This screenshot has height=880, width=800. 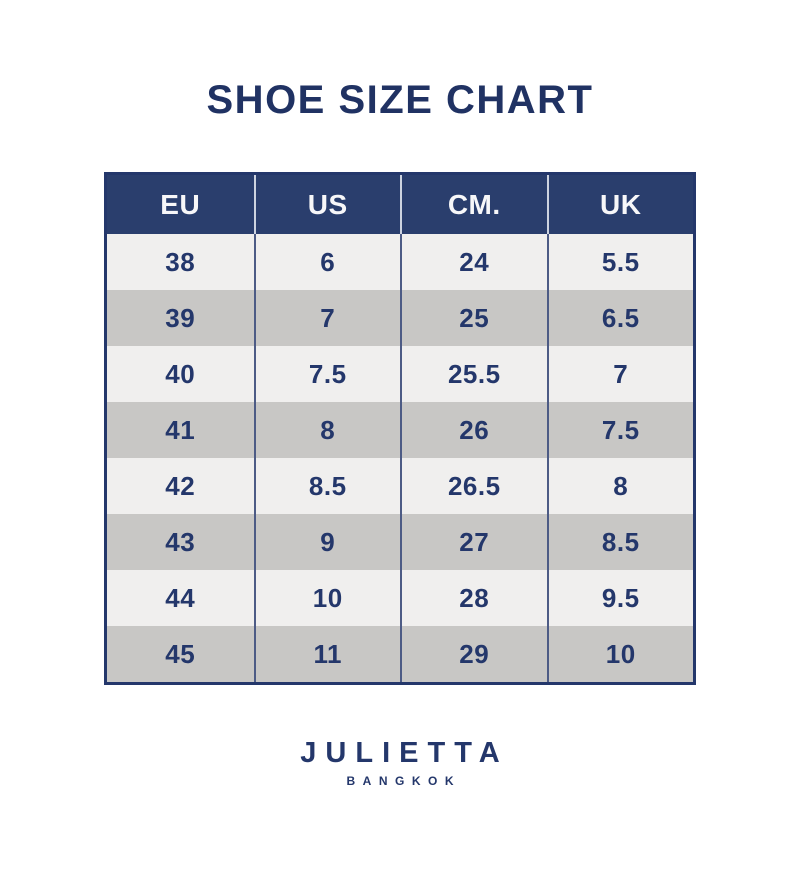 I want to click on size-cell: 39, so click(x=180, y=318).